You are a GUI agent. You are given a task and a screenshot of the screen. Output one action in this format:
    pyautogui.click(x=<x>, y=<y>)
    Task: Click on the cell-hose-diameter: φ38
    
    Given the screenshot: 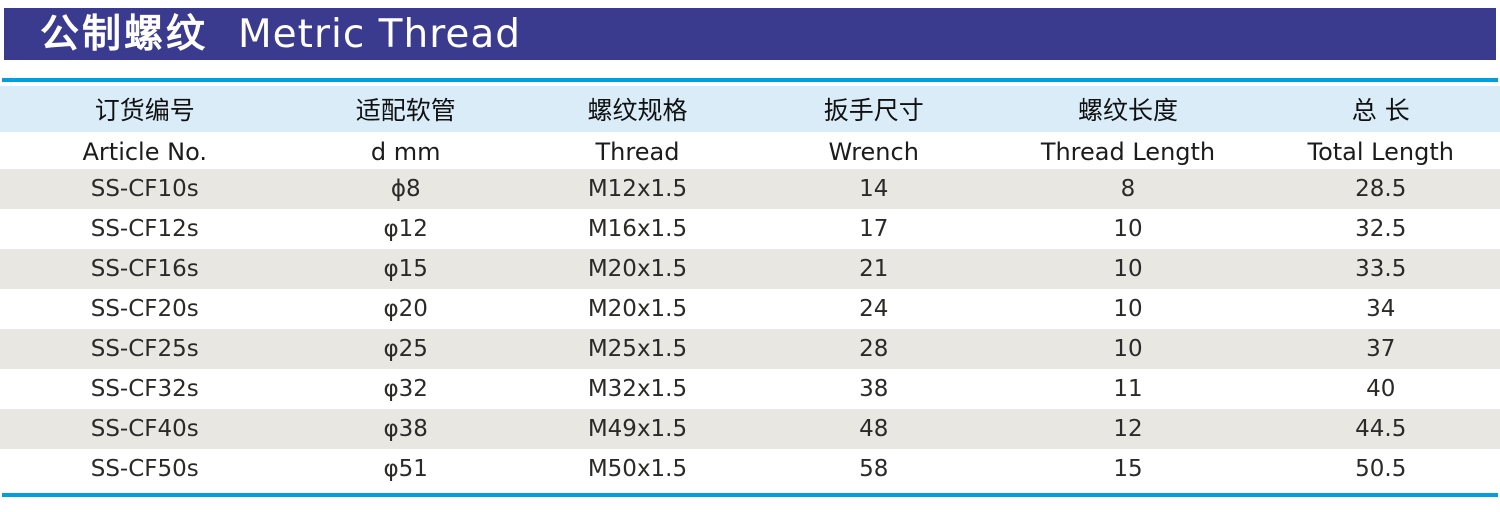 What is the action you would take?
    pyautogui.click(x=405, y=429)
    